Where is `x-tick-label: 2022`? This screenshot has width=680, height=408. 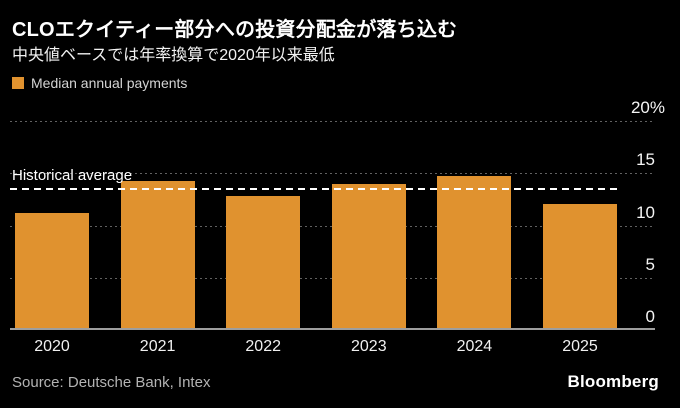
x-tick-label: 2022 is located at coordinates (263, 346).